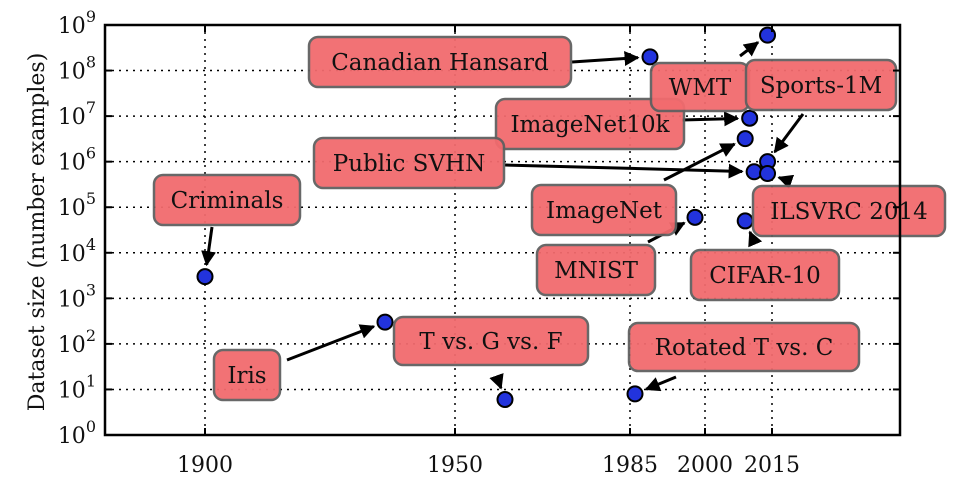 This screenshot has width=962, height=500. I want to click on y-tick-exponent: 5, so click(91, 198).